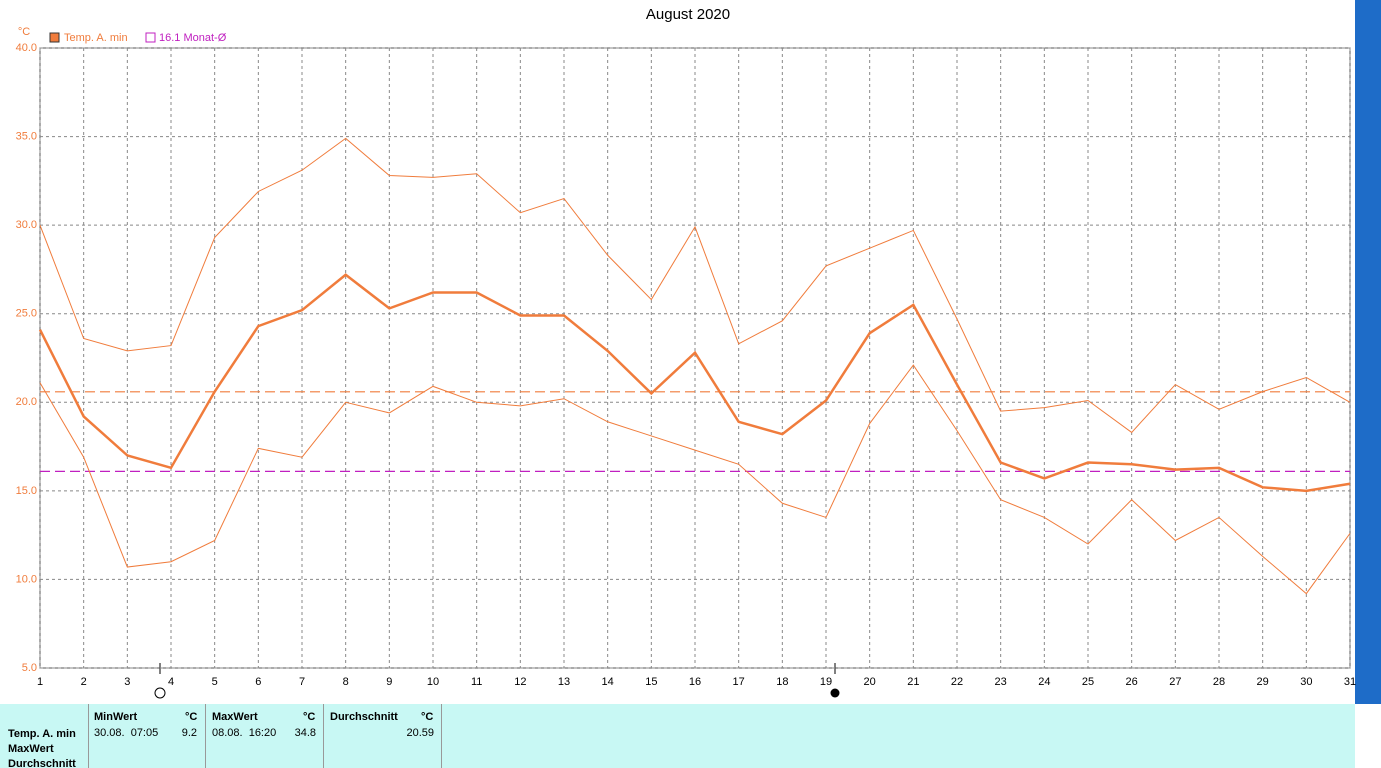  I want to click on x-tick-label: 9, so click(389, 682).